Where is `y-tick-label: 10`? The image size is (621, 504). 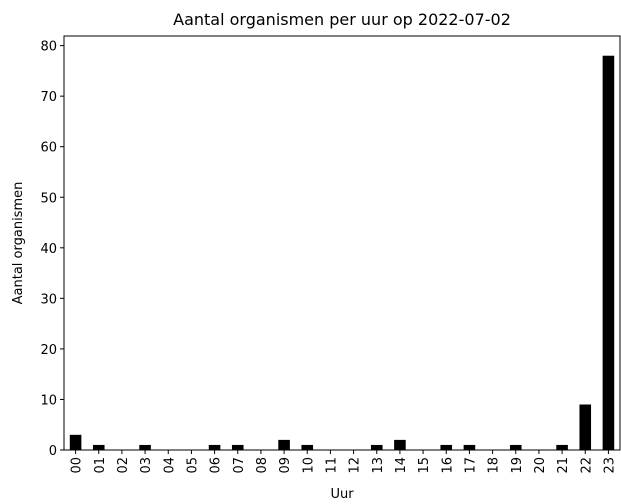
y-tick-label: 10 is located at coordinates (48, 400).